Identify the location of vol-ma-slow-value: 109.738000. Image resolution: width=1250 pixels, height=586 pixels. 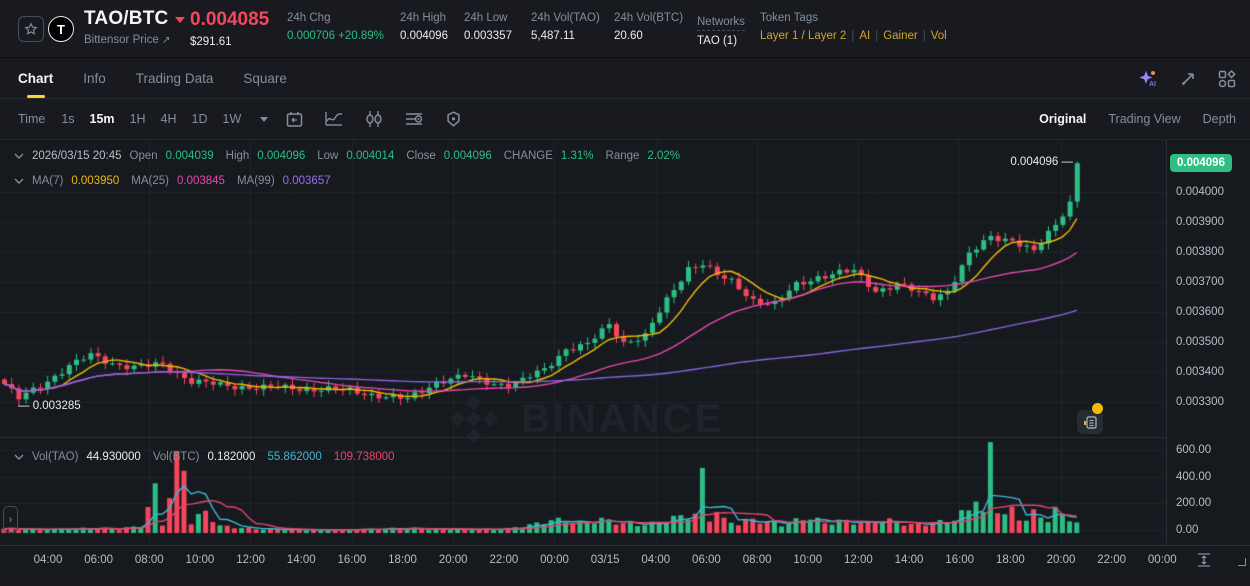
(364, 457).